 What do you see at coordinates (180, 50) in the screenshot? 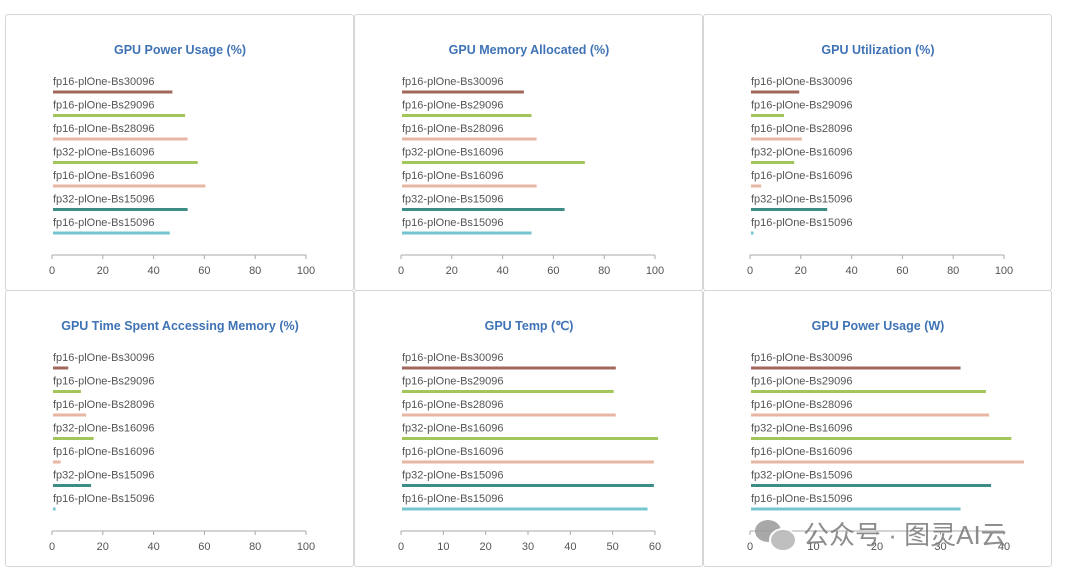
I see `chart-title: GPU Power Usage (%)` at bounding box center [180, 50].